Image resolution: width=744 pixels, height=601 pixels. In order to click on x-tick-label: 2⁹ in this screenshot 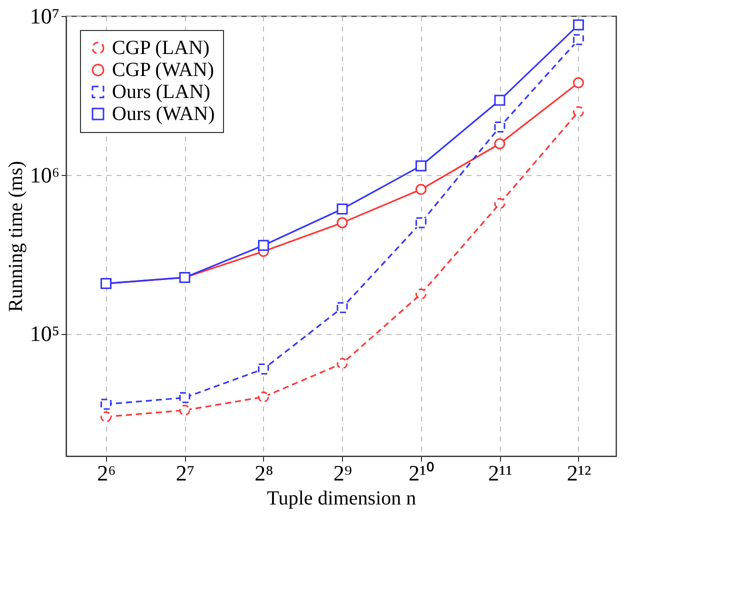, I will do `click(342, 473)`.